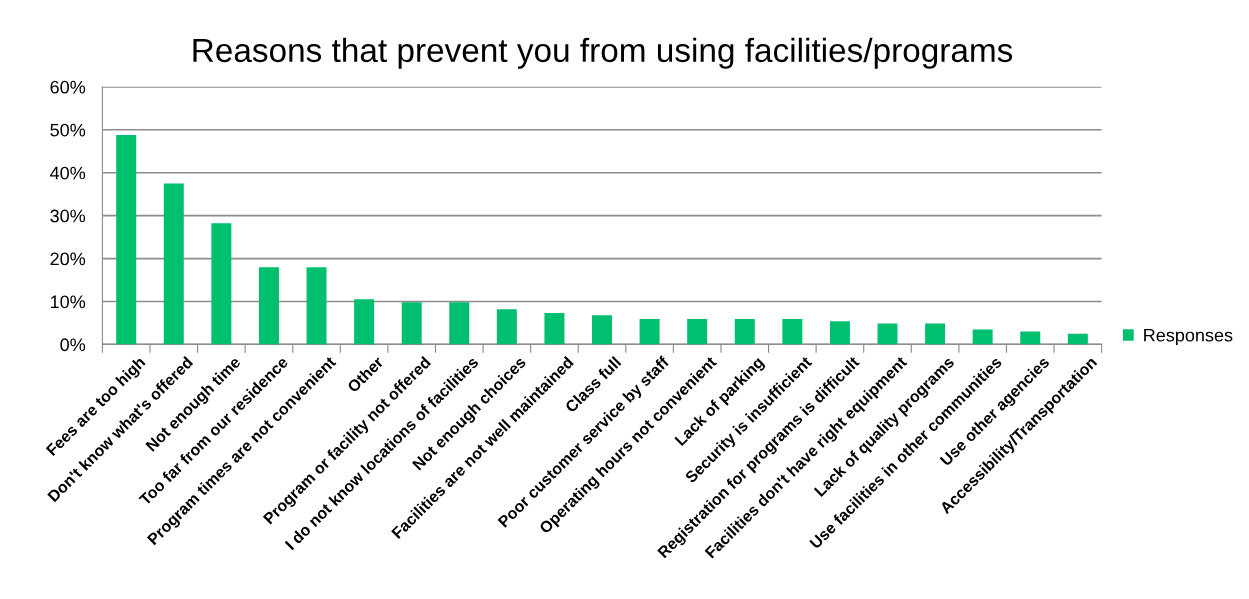  Describe the element at coordinates (68, 173) in the screenshot. I see `y-tick-label: 40%` at that location.